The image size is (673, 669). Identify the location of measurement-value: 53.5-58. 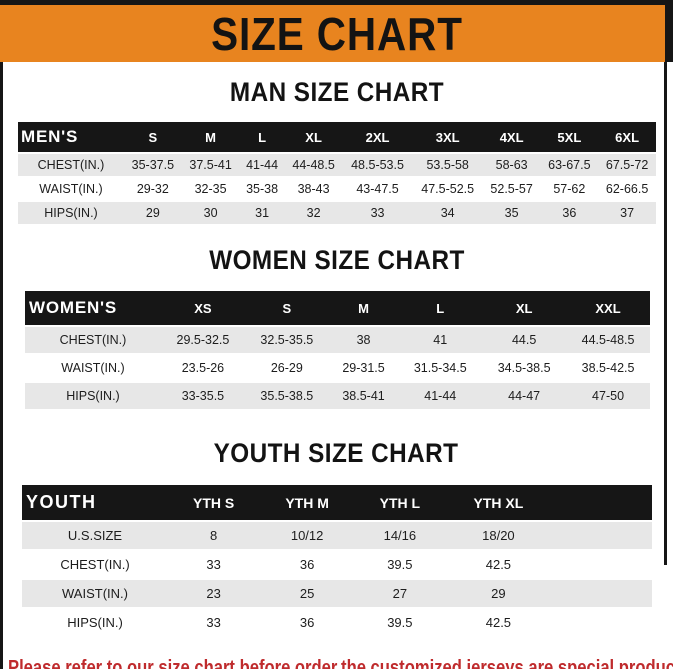
(447, 165).